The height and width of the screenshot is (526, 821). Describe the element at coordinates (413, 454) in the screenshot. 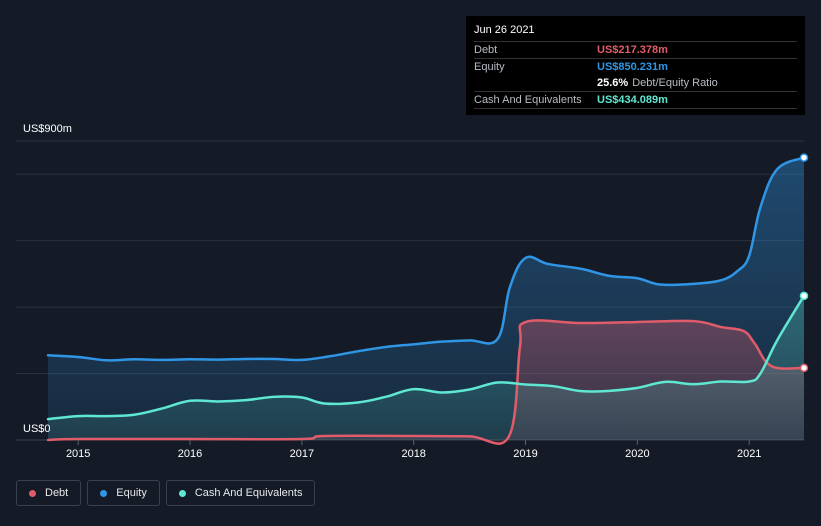

I see `x-tick-label: 2018` at that location.